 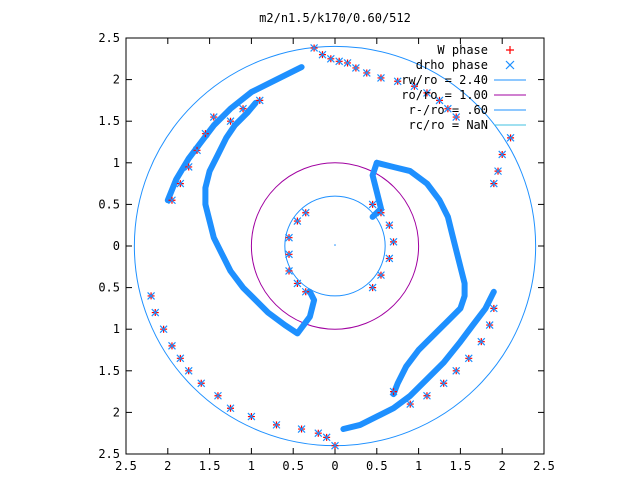 I want to click on legend-label: drho phase, so click(x=452, y=65).